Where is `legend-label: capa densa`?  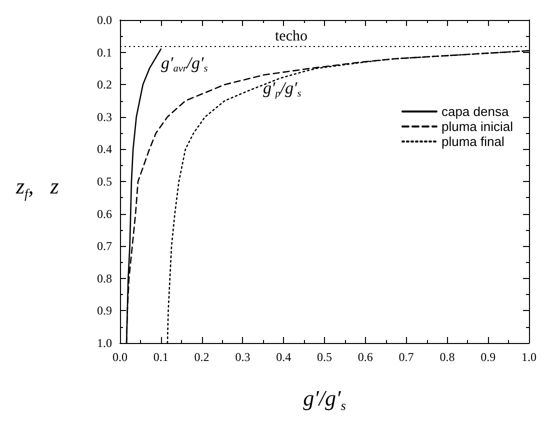
legend-label: capa densa is located at coordinates (475, 111).